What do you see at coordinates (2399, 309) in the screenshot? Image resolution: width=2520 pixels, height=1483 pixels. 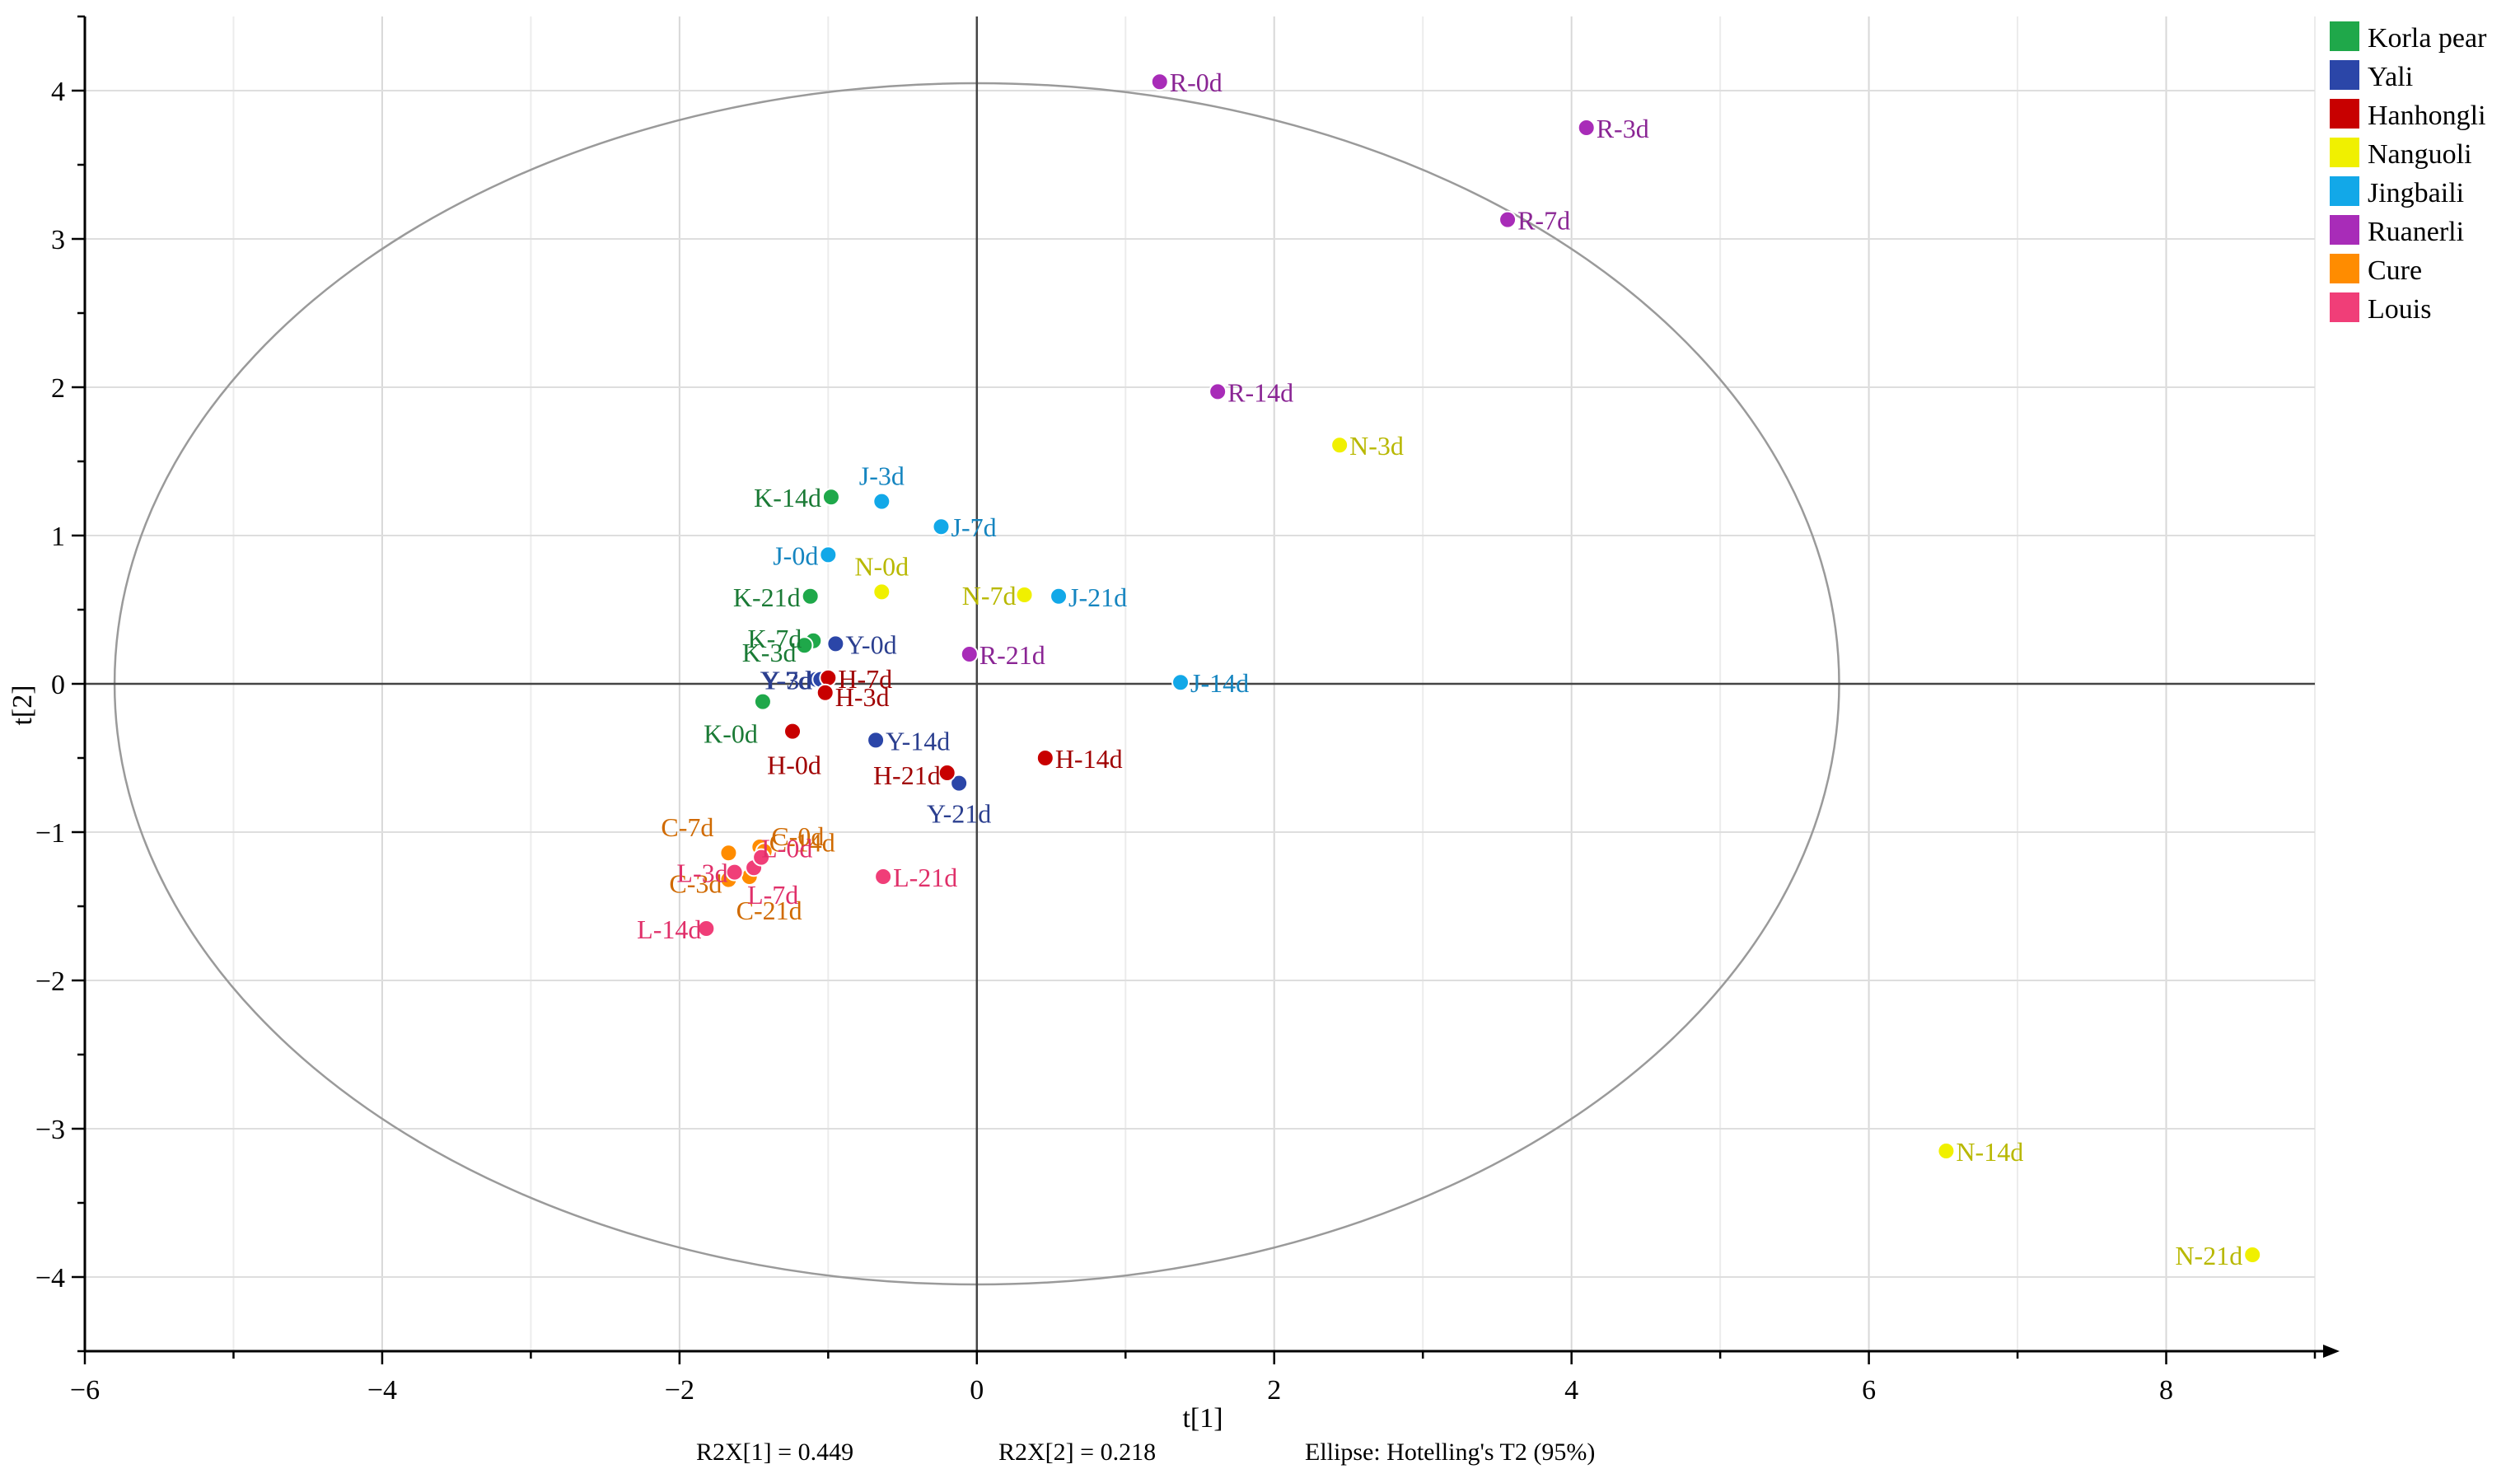 I see `legend-entry: Louis` at bounding box center [2399, 309].